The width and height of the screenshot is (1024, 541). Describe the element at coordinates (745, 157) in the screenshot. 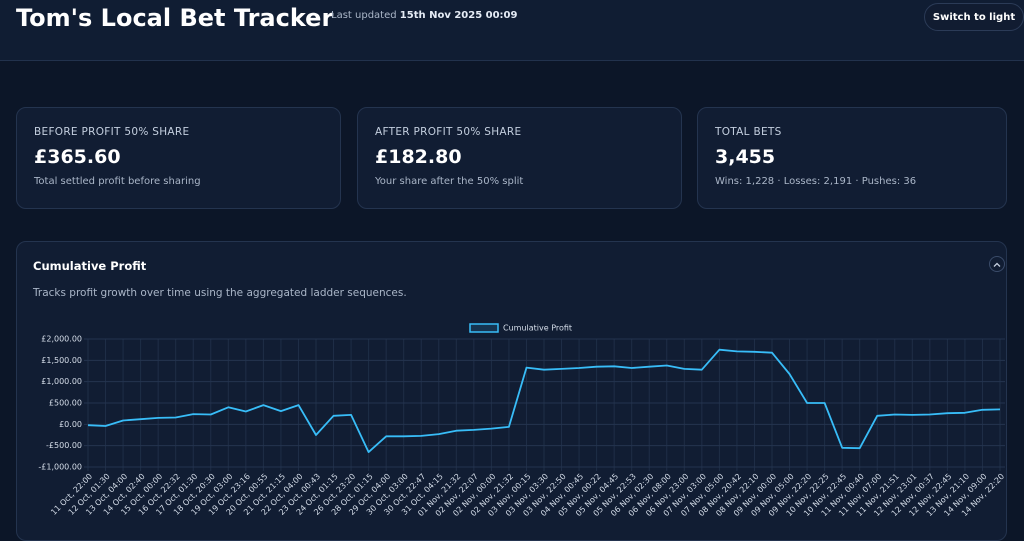

I see `card-value: 3,455` at that location.